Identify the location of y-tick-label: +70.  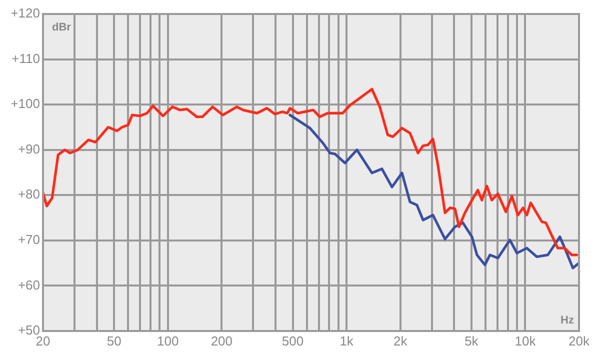
(29, 240).